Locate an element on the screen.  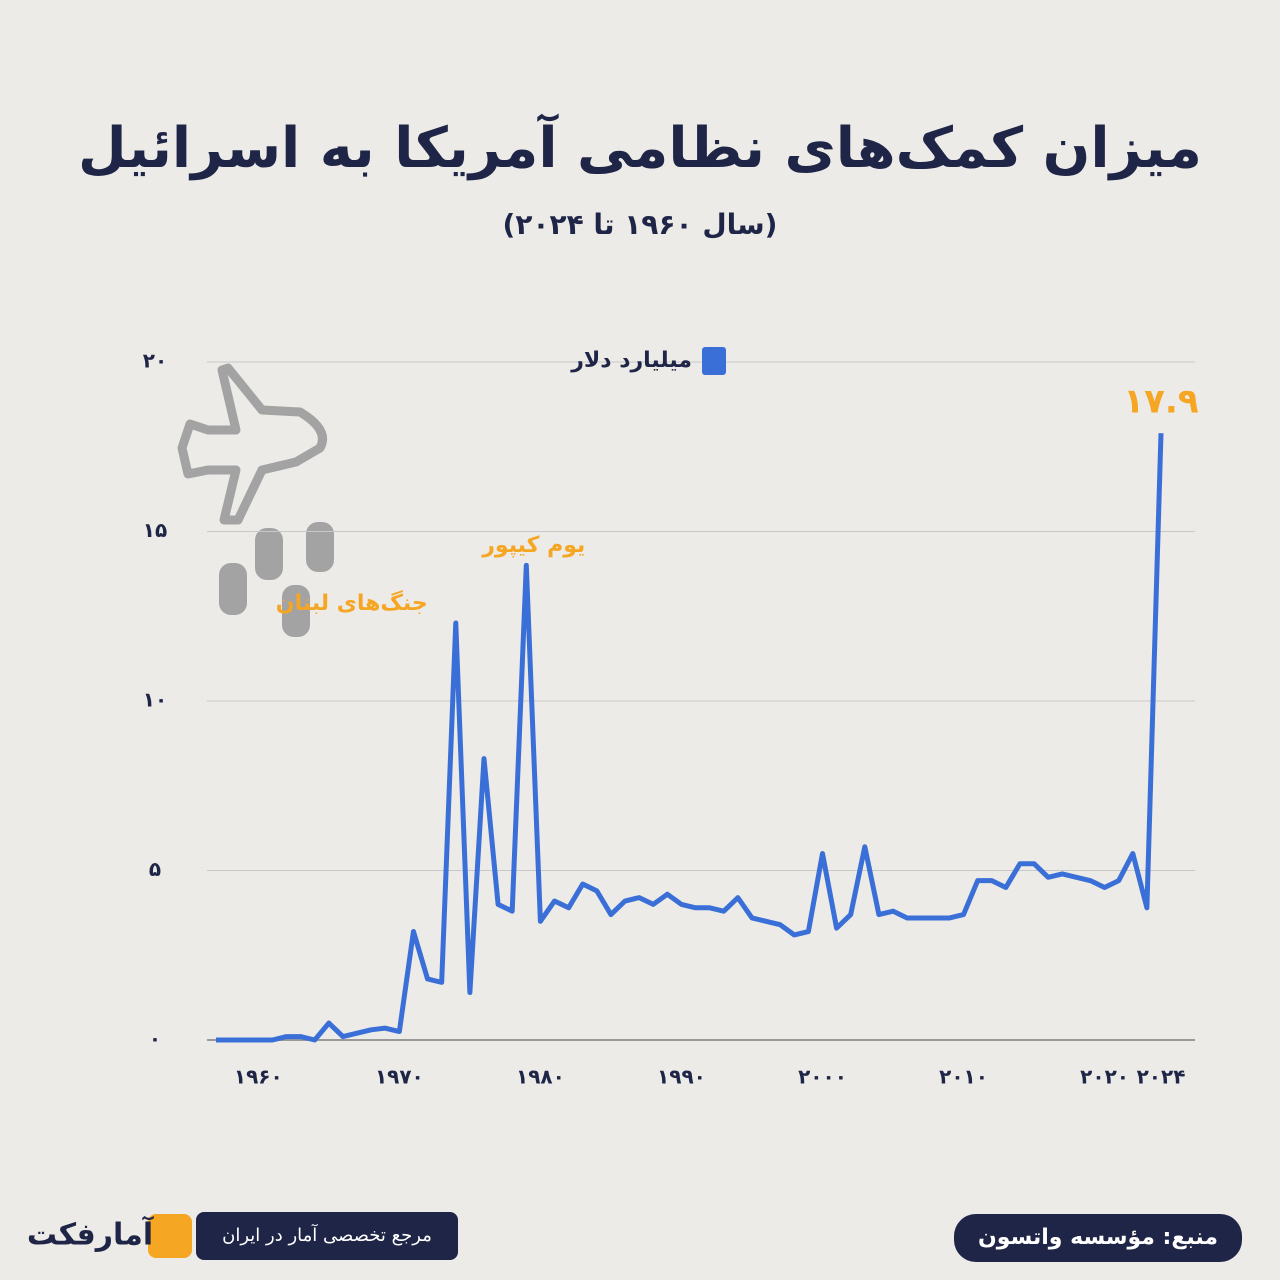
legend-swatch is located at coordinates (714, 361).